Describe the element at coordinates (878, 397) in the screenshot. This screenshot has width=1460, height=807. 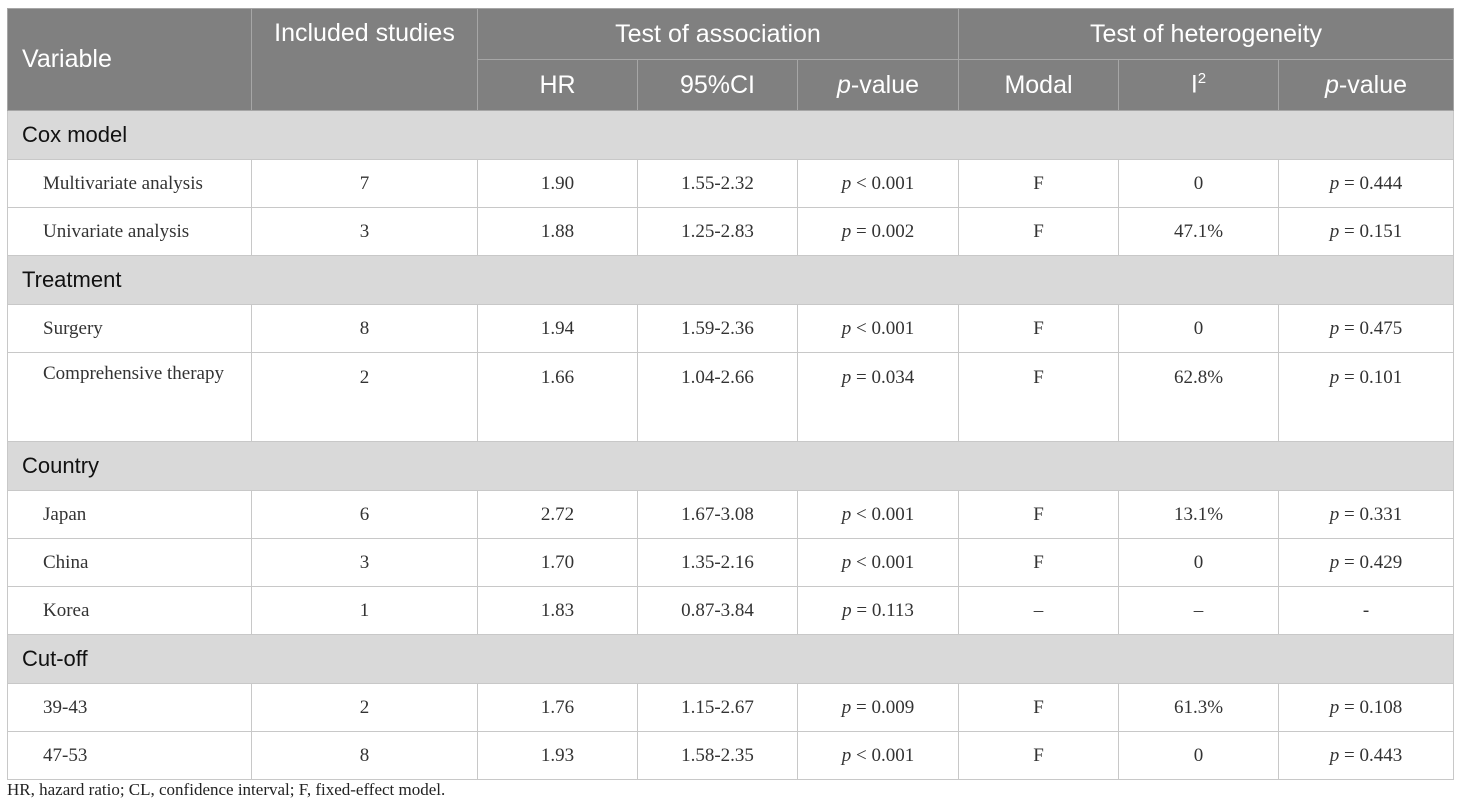
I see `p-value-cell: p = 0.034` at that location.